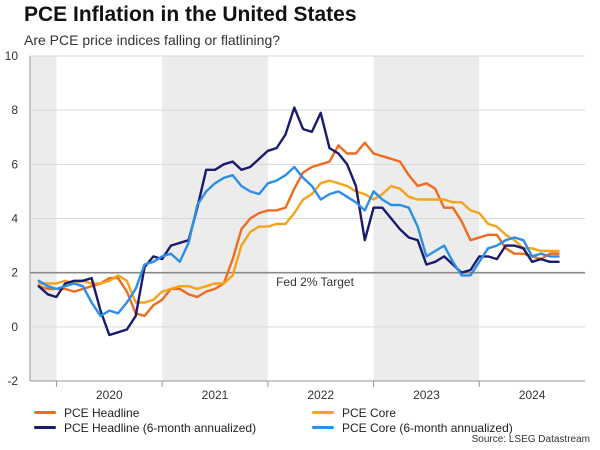  I want to click on legend-swatch-pce-core, so click(323, 412).